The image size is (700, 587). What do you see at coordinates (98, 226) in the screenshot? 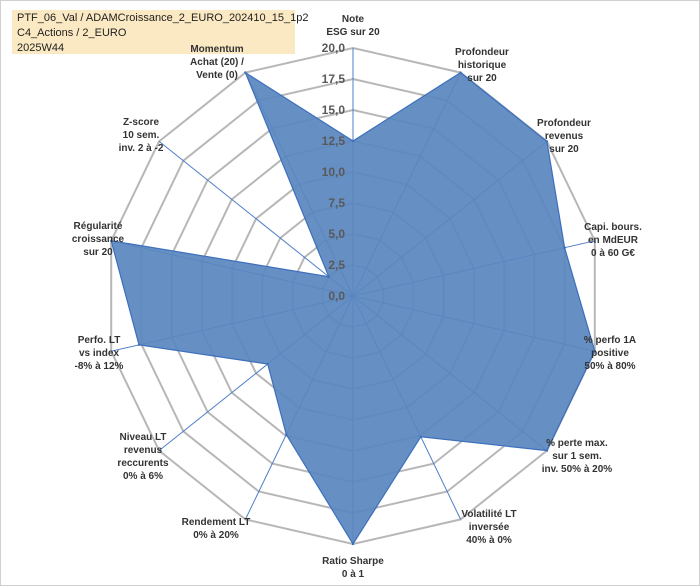
I see `radar-axis-label-line: Régularité` at bounding box center [98, 226].